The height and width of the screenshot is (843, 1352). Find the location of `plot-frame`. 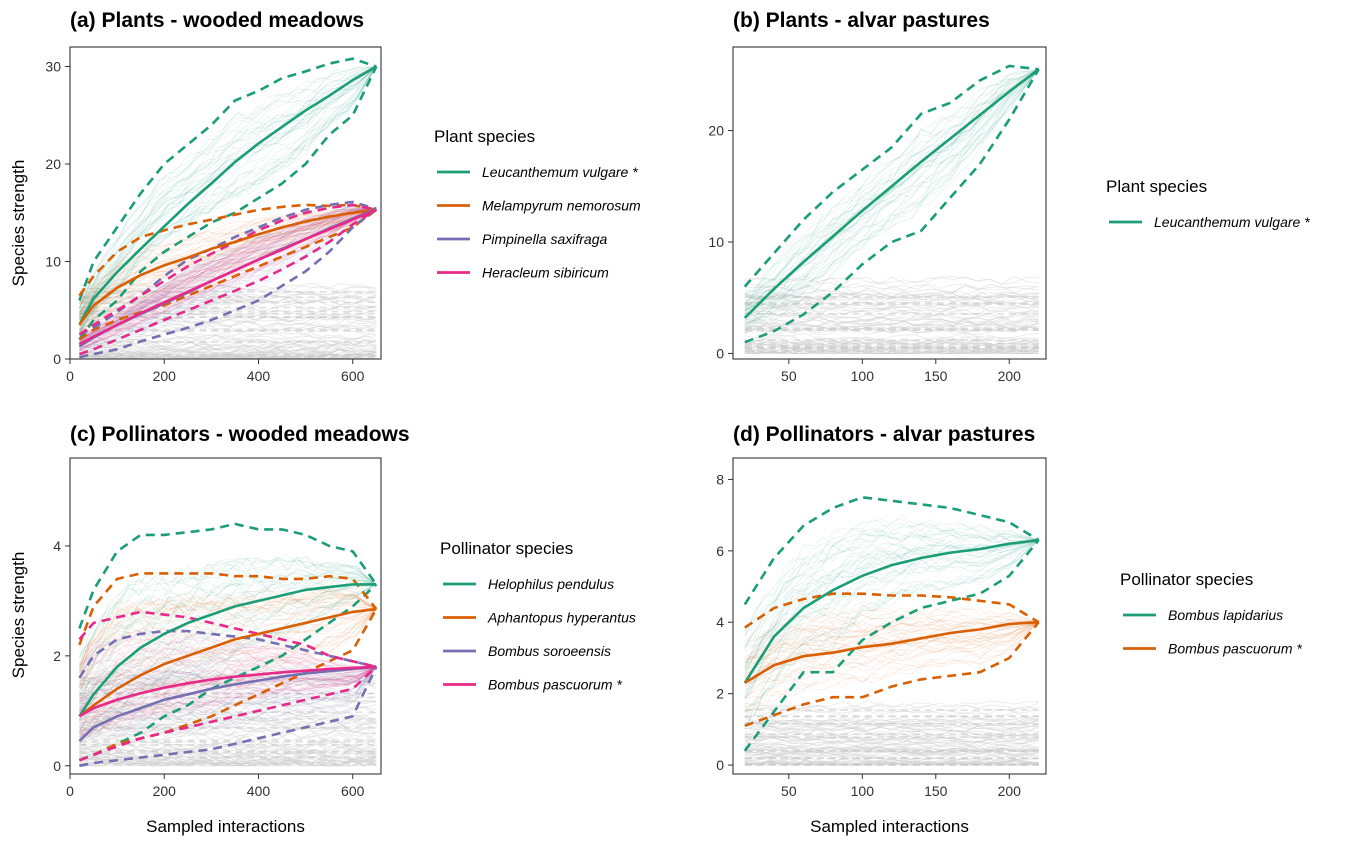

plot-frame is located at coordinates (225, 616).